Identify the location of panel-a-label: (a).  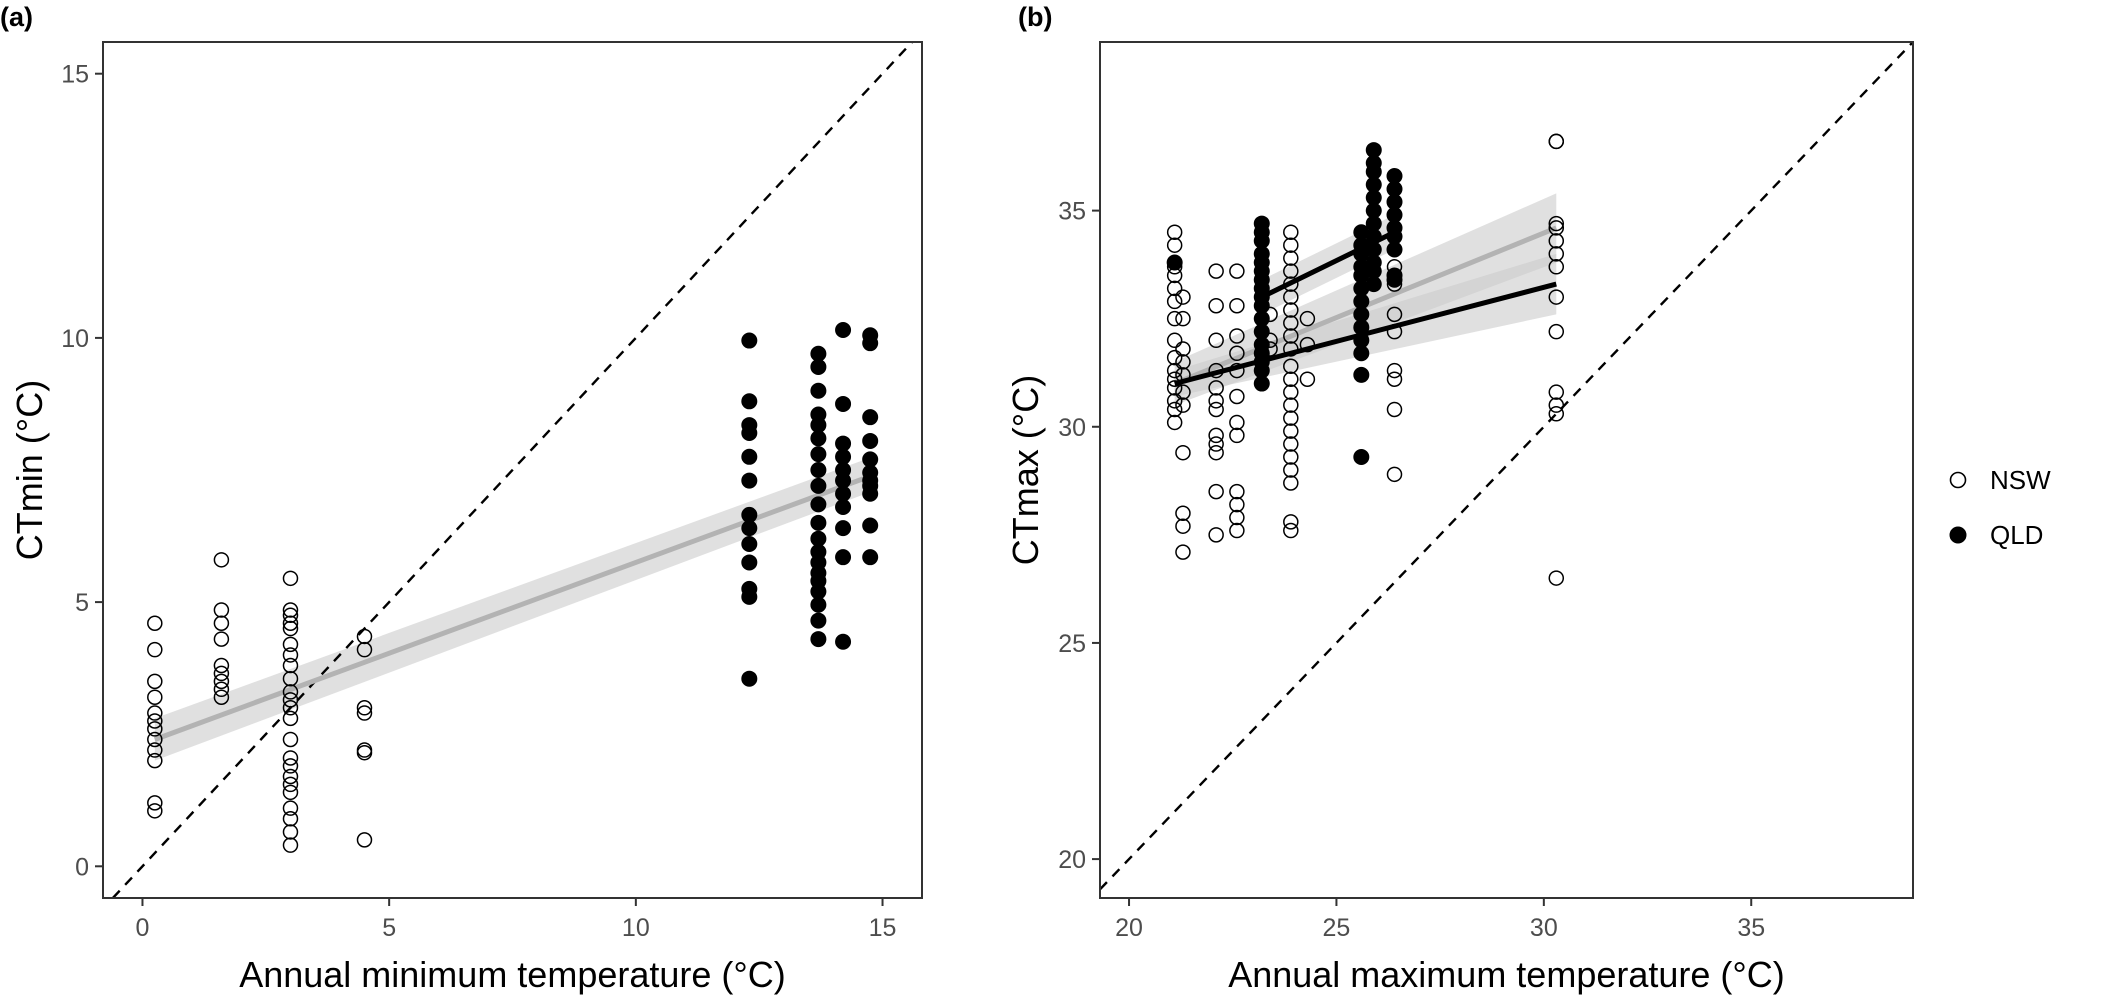
(16, 17).